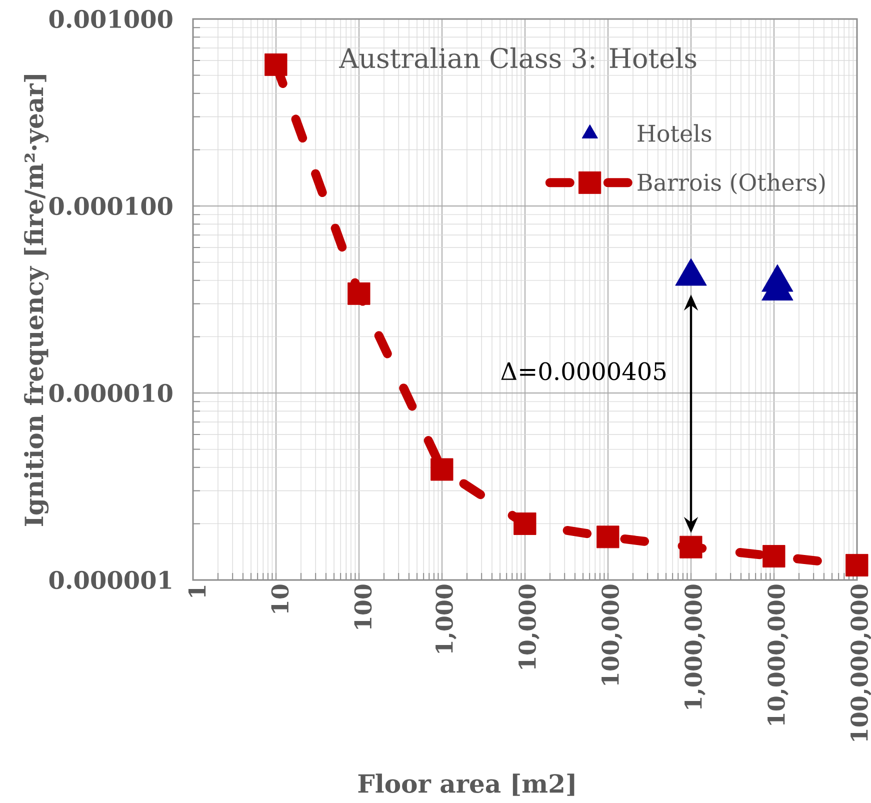  Describe the element at coordinates (695, 646) in the screenshot. I see `x-tick-label: 1,000,000` at that location.